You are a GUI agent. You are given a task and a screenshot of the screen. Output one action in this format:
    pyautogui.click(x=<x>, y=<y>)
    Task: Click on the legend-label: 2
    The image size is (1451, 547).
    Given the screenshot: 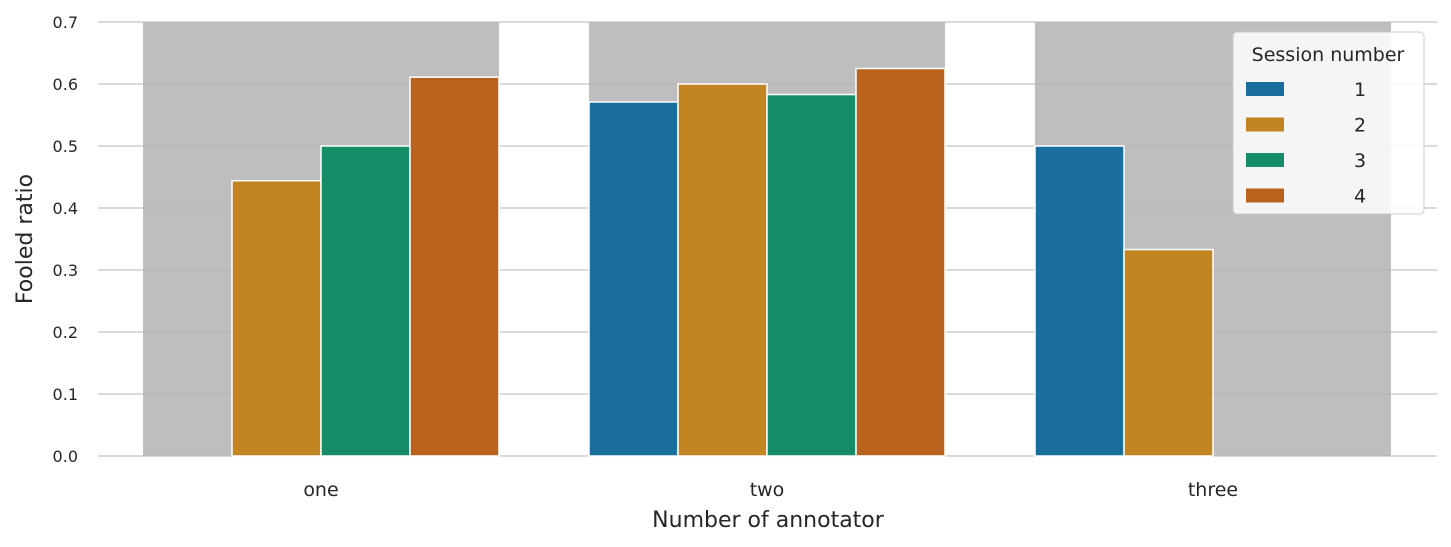 What is the action you would take?
    pyautogui.click(x=1360, y=126)
    